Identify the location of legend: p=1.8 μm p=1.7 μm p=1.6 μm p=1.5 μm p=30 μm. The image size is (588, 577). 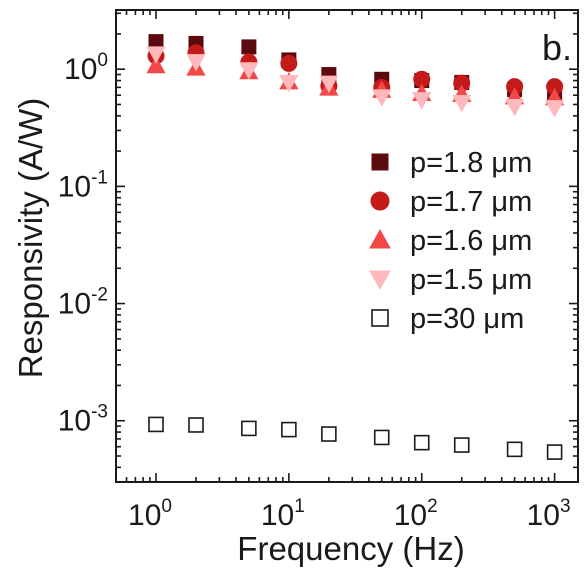
(450, 241).